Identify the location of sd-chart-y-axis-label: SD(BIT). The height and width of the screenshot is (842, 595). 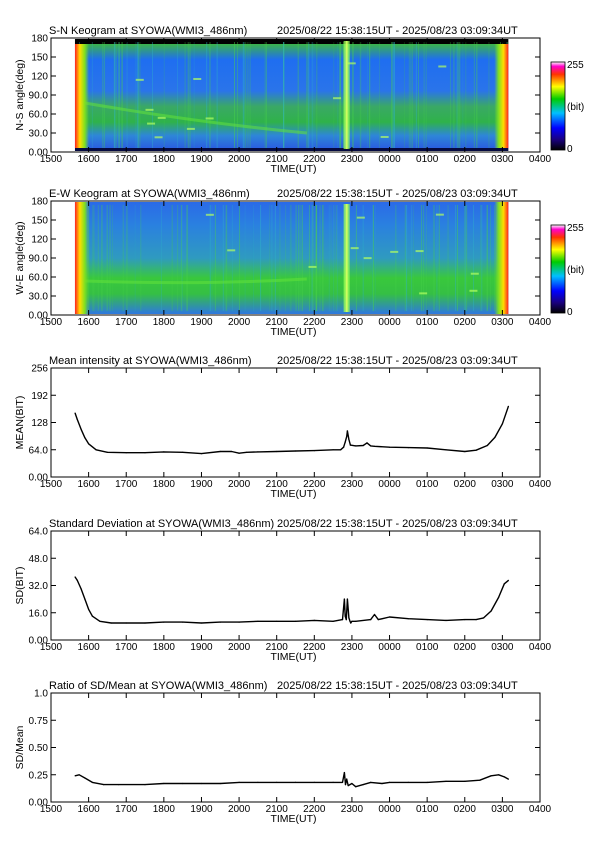
(20, 586).